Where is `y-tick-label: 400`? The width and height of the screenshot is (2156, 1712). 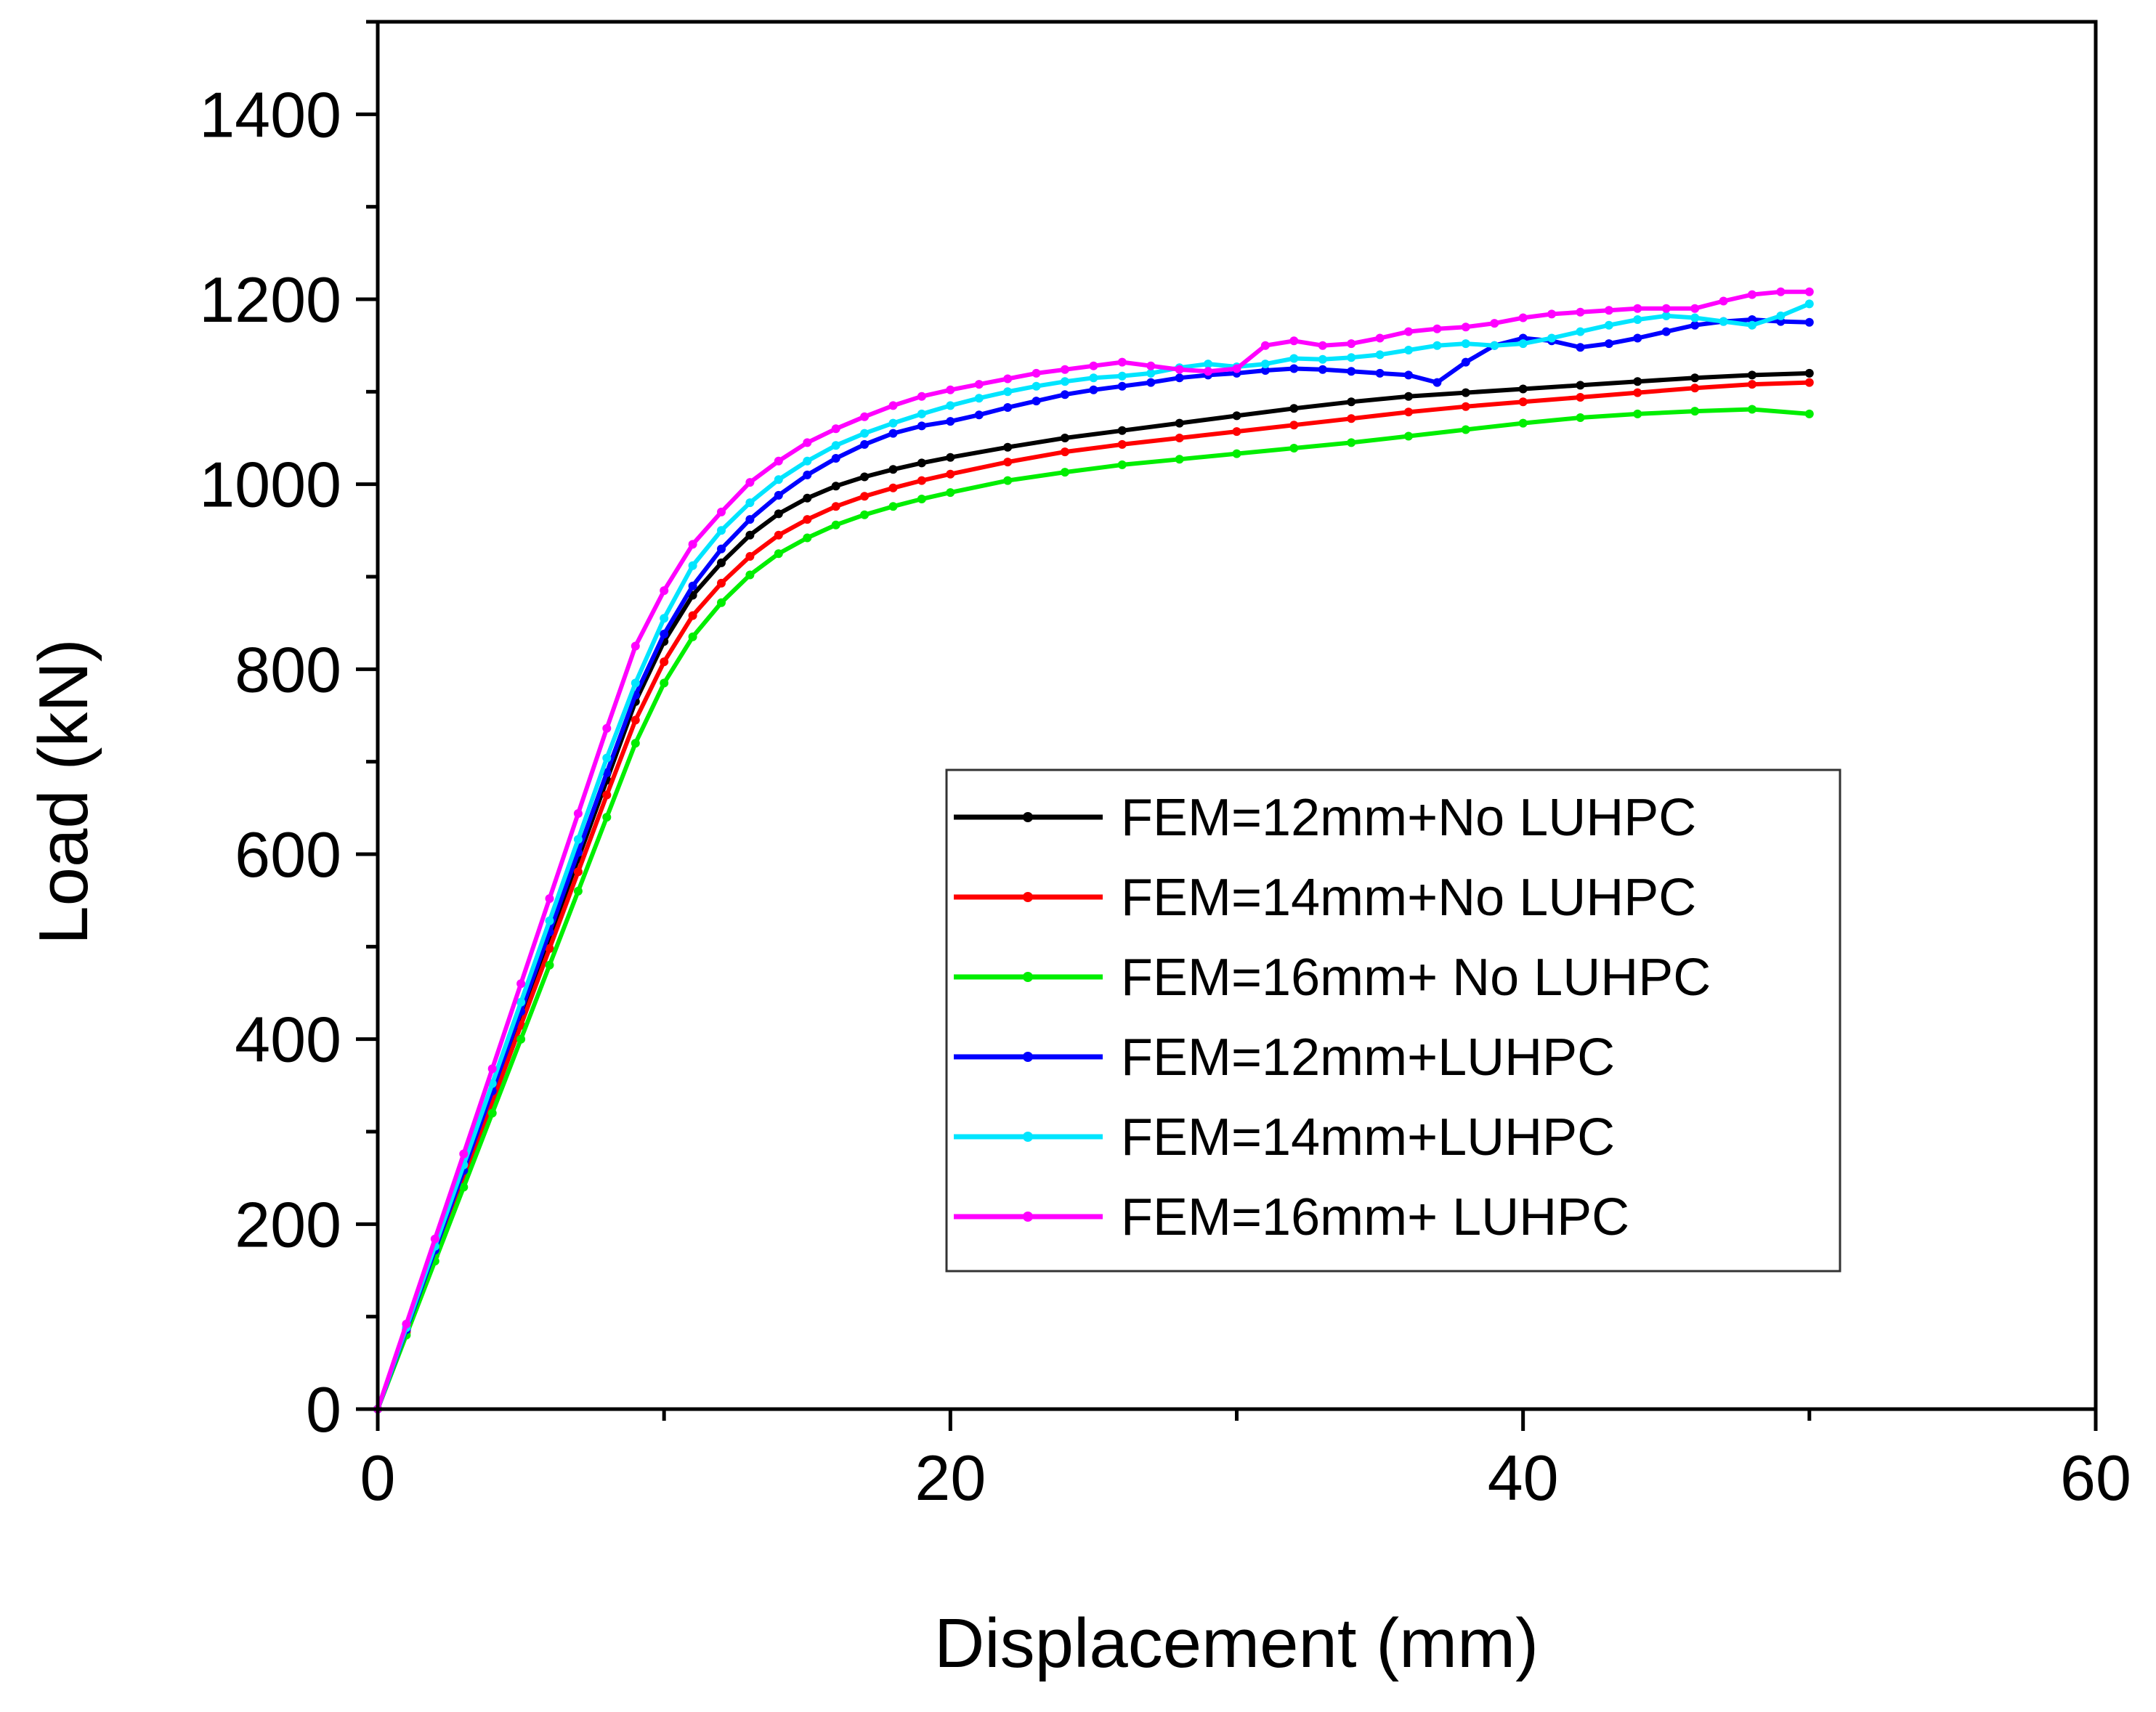
y-tick-label: 400 is located at coordinates (288, 1040).